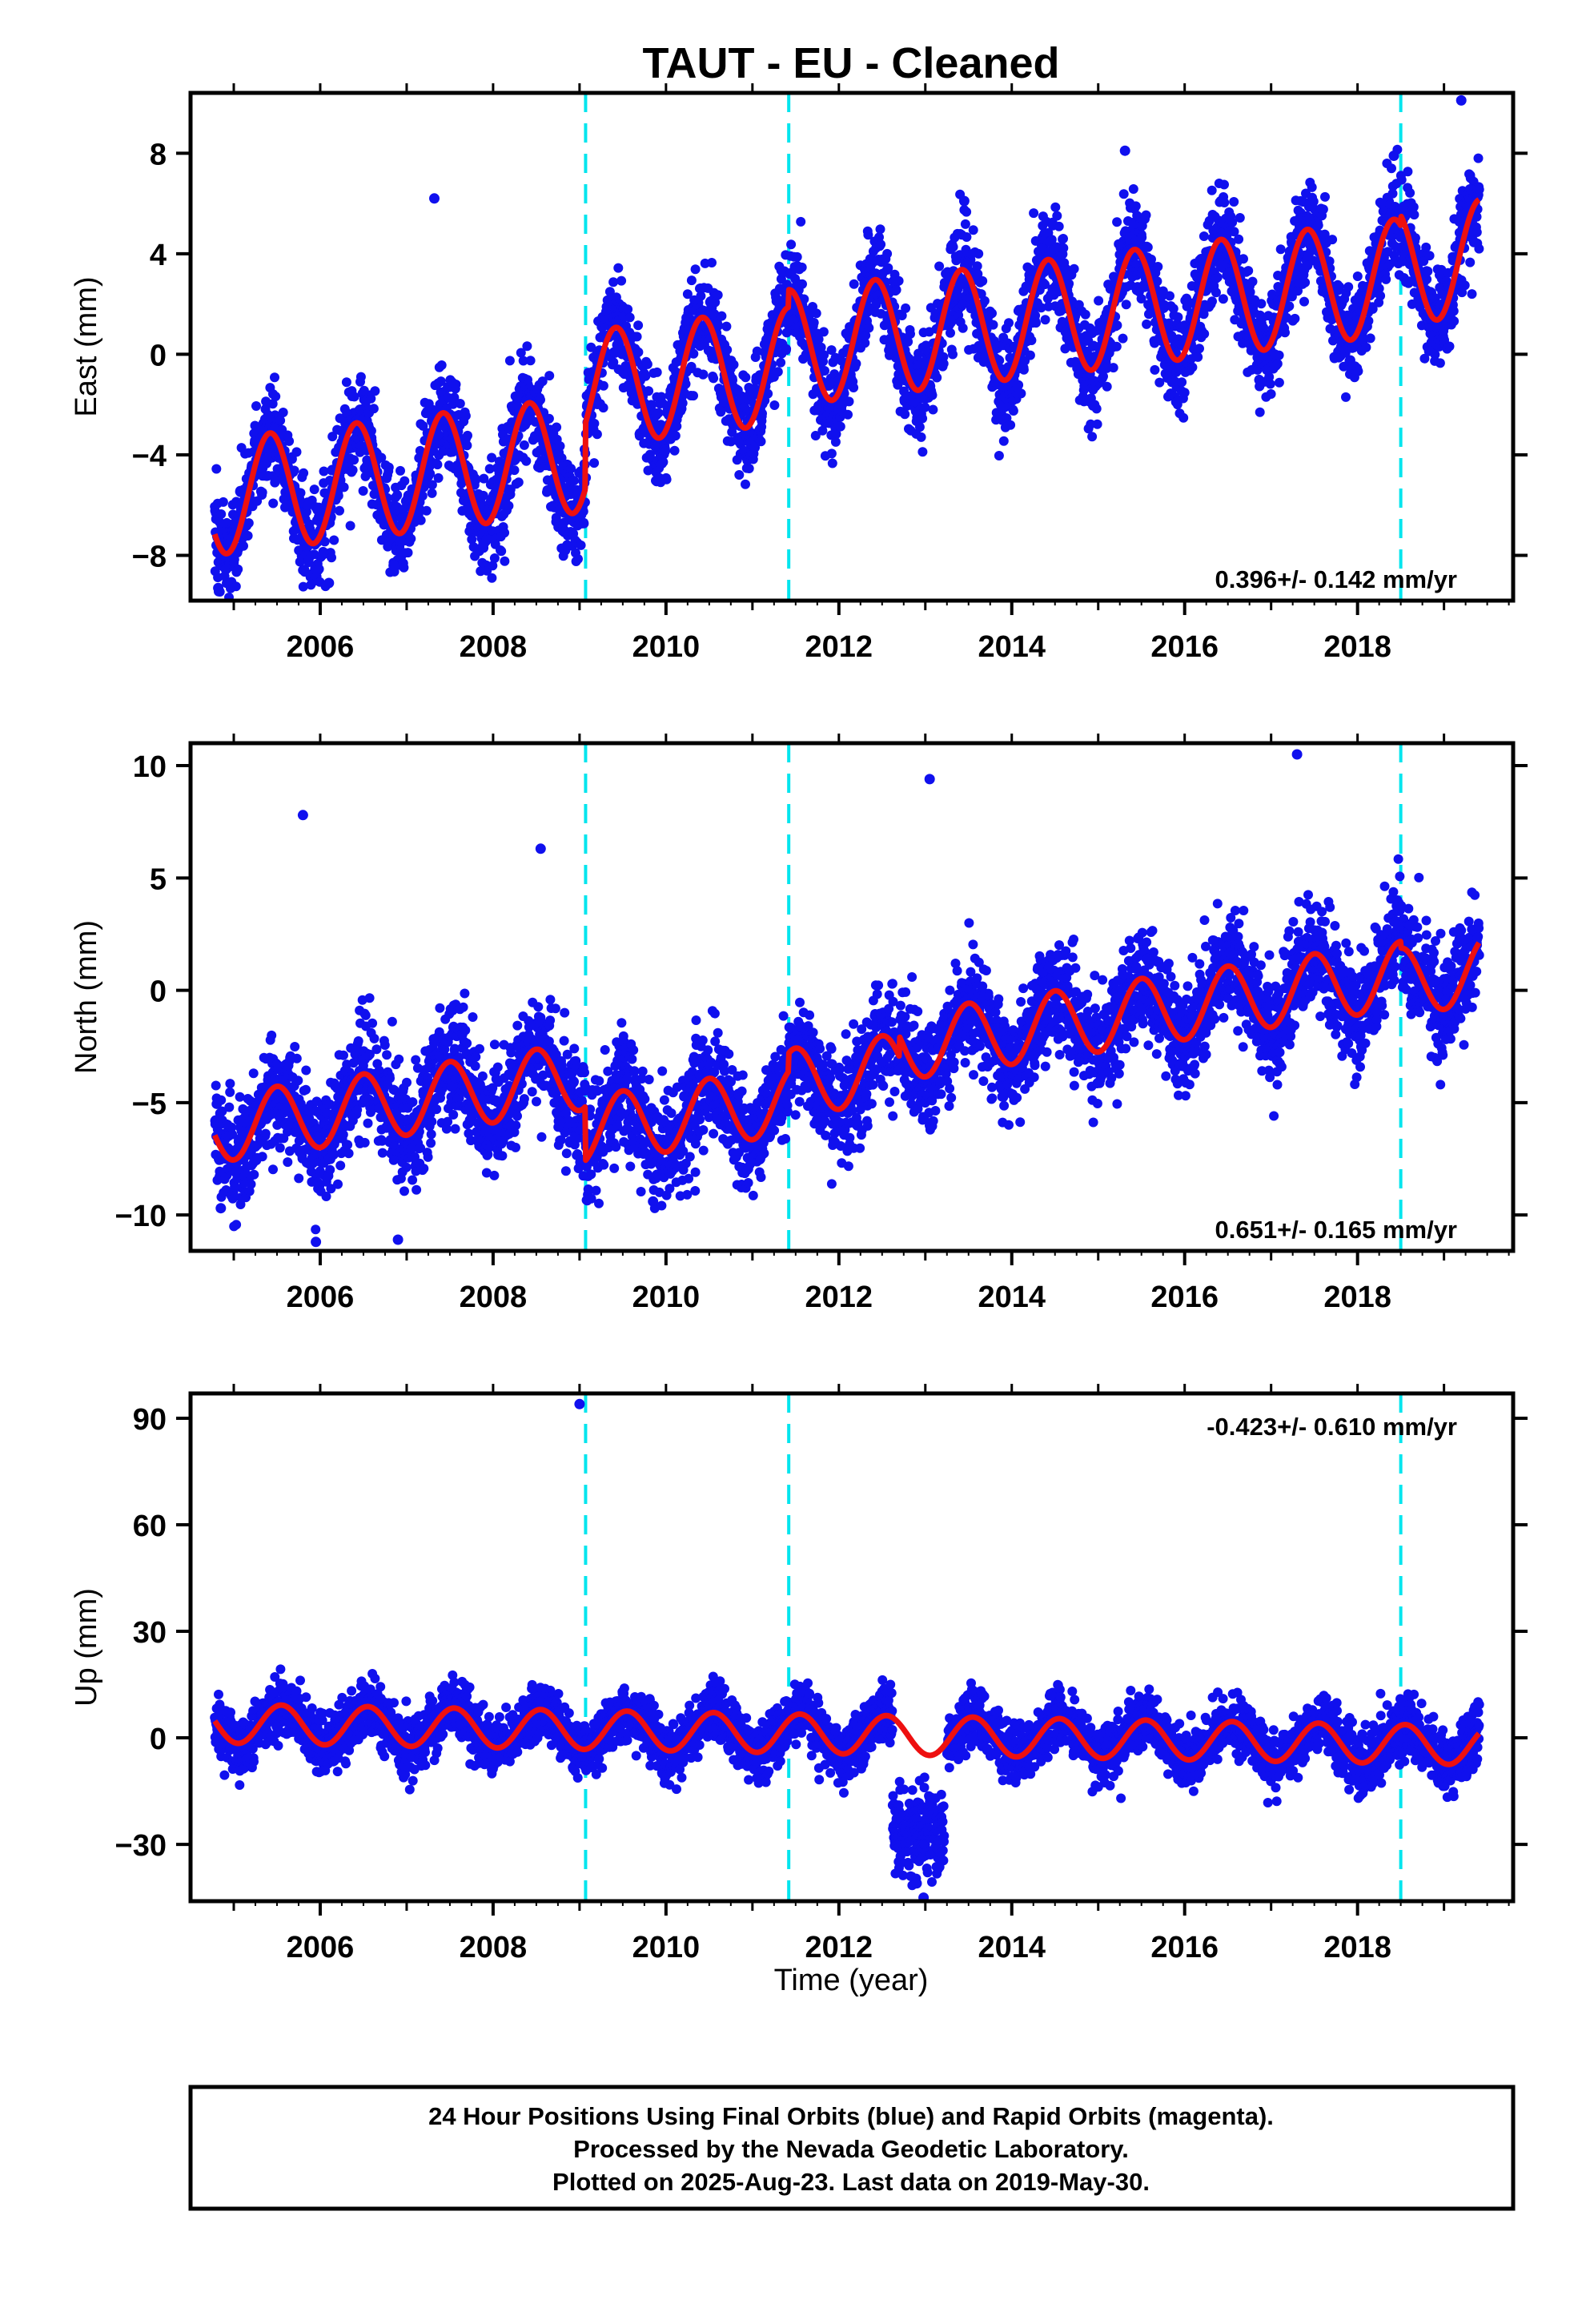  I want to click on east-y-tick-label: −8, so click(149, 557).